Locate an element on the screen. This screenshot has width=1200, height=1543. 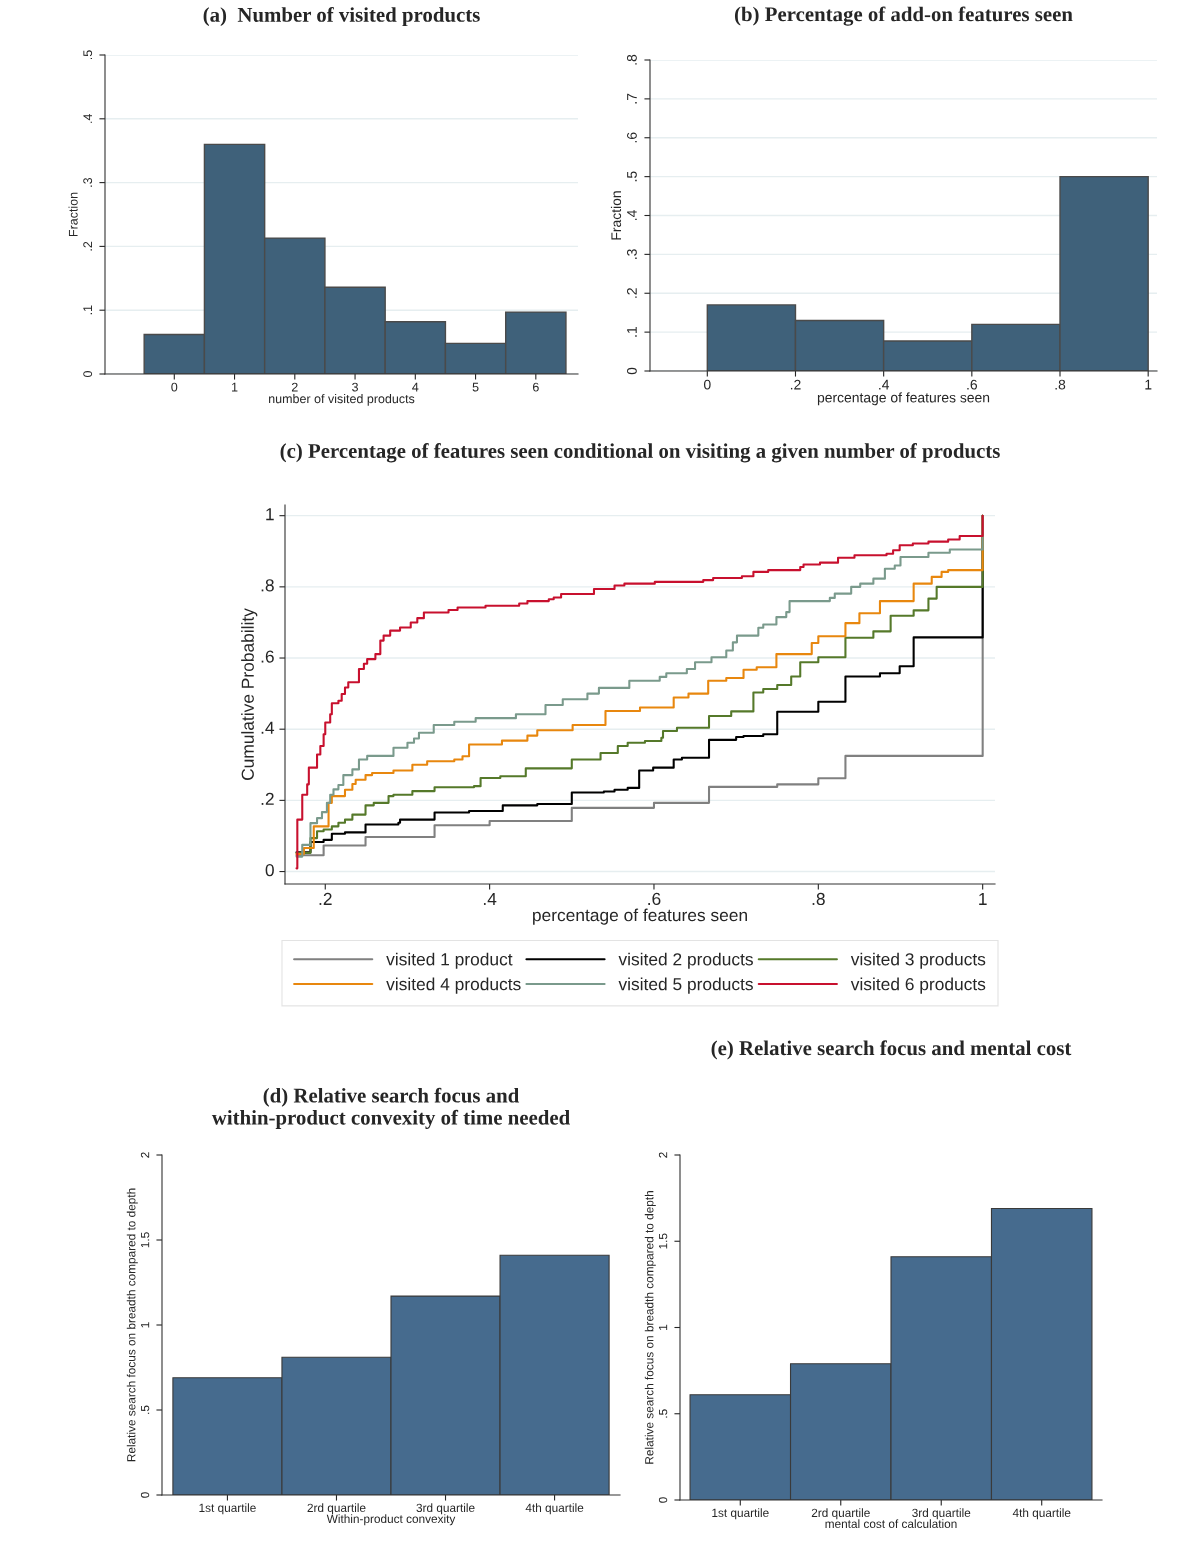
x-tick-label: 2 is located at coordinates (294, 387).